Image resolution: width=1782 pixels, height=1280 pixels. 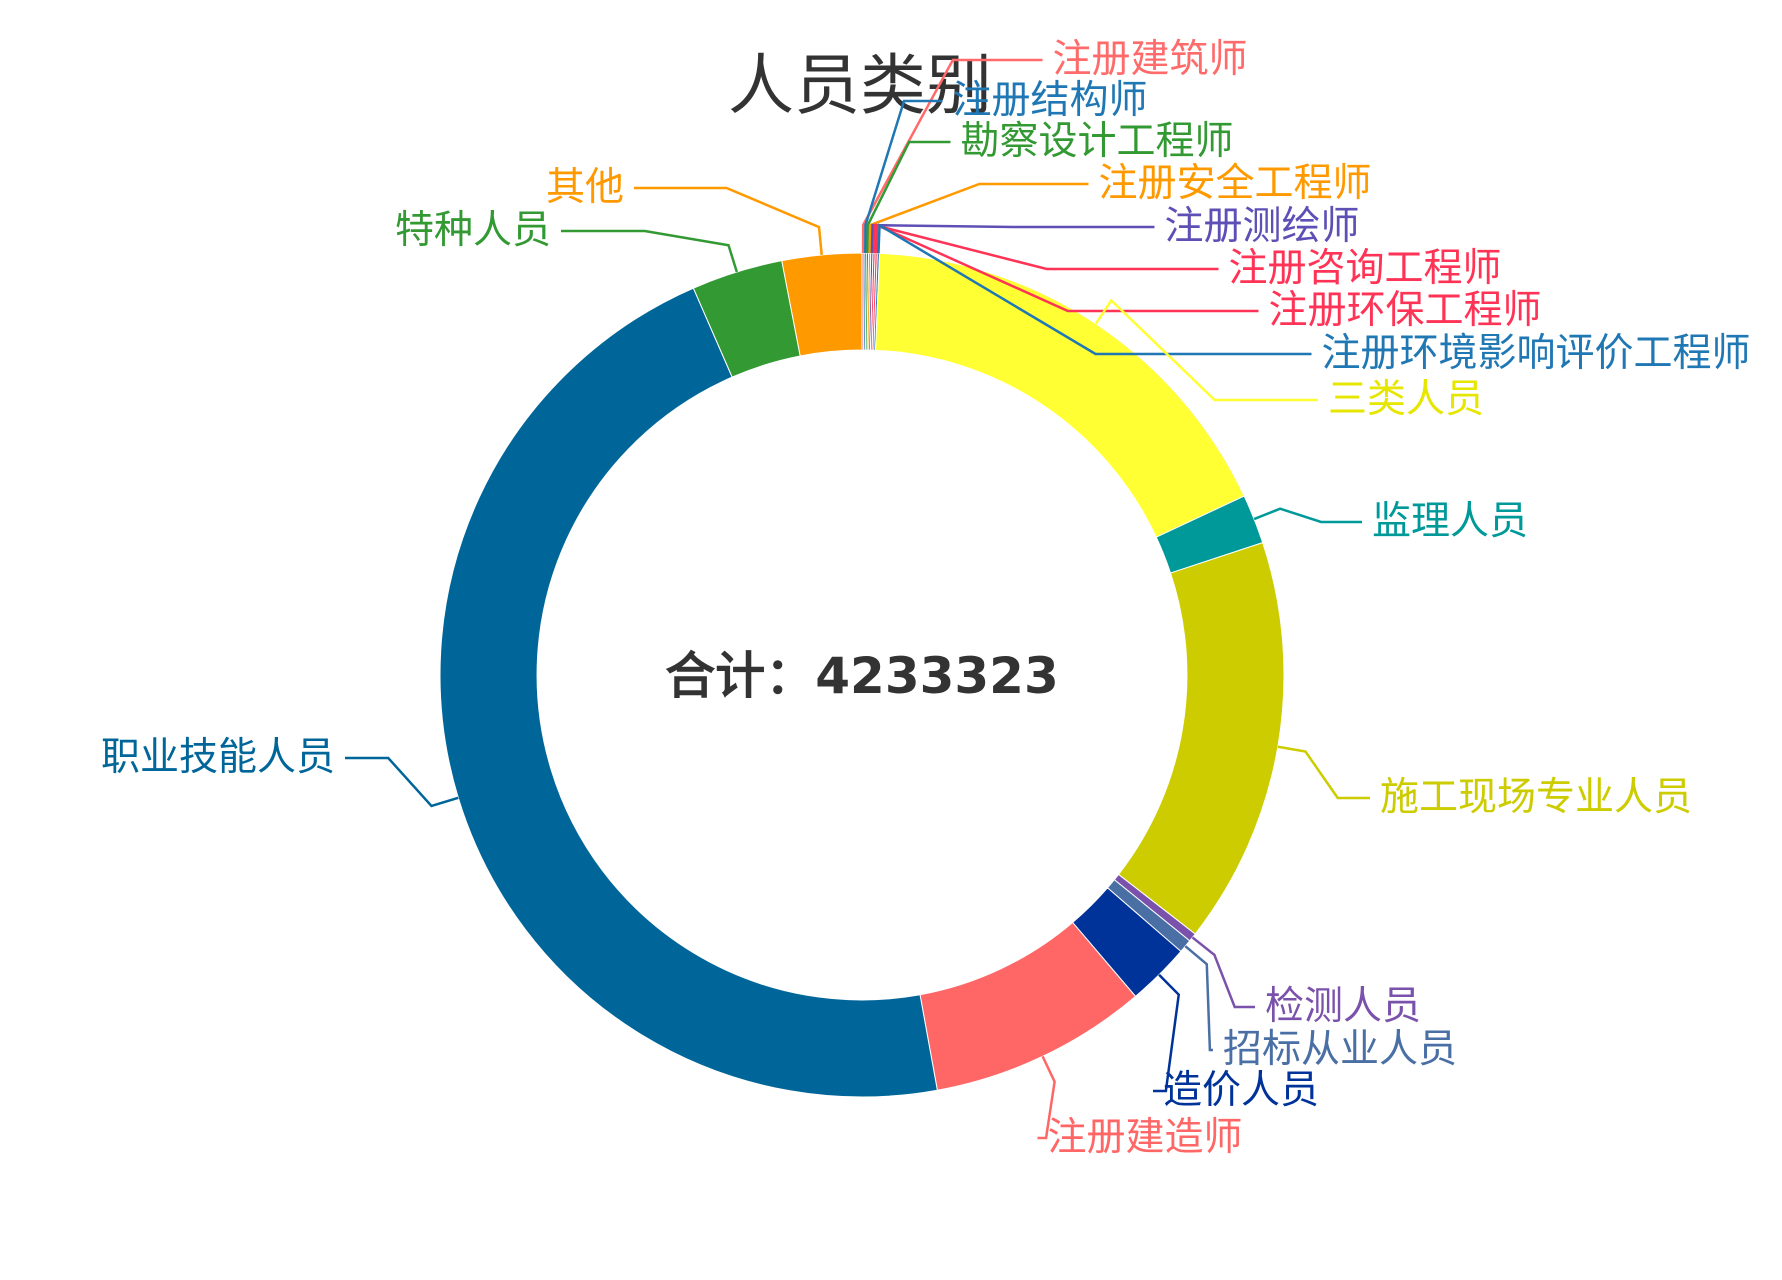 I want to click on slice-label-8: 三类人员, so click(x=1406, y=399).